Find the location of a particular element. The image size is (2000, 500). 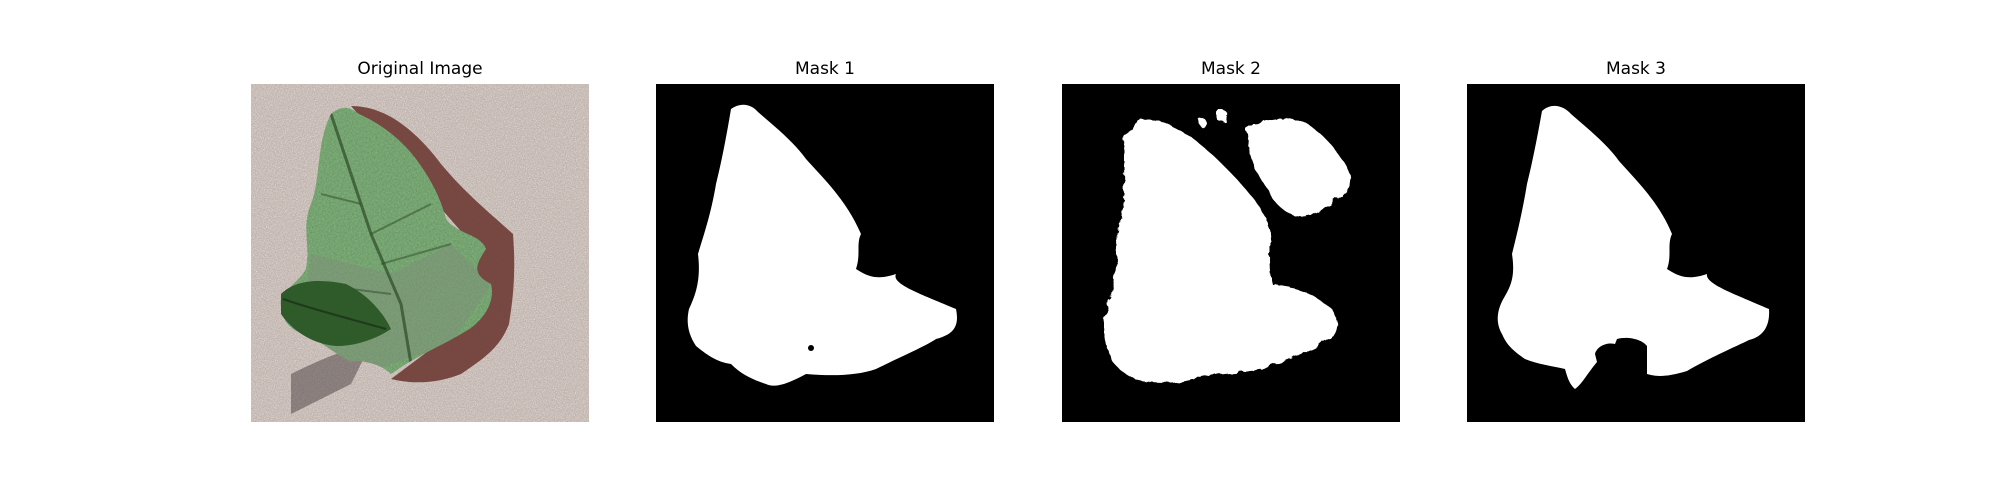

mask-1-title: Mask 1 is located at coordinates (824, 69).